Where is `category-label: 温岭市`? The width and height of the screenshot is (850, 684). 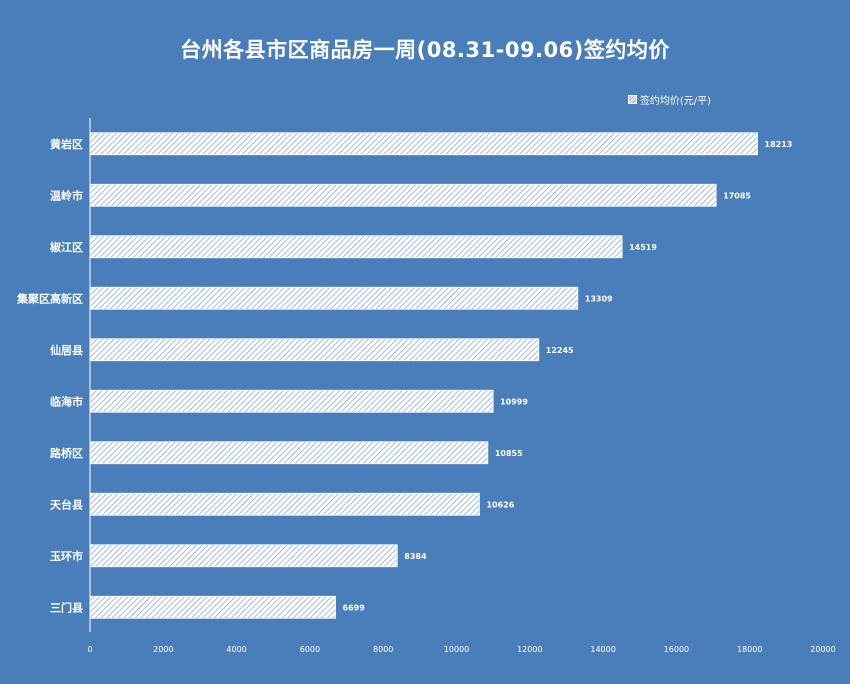 category-label: 温岭市 is located at coordinates (66, 195).